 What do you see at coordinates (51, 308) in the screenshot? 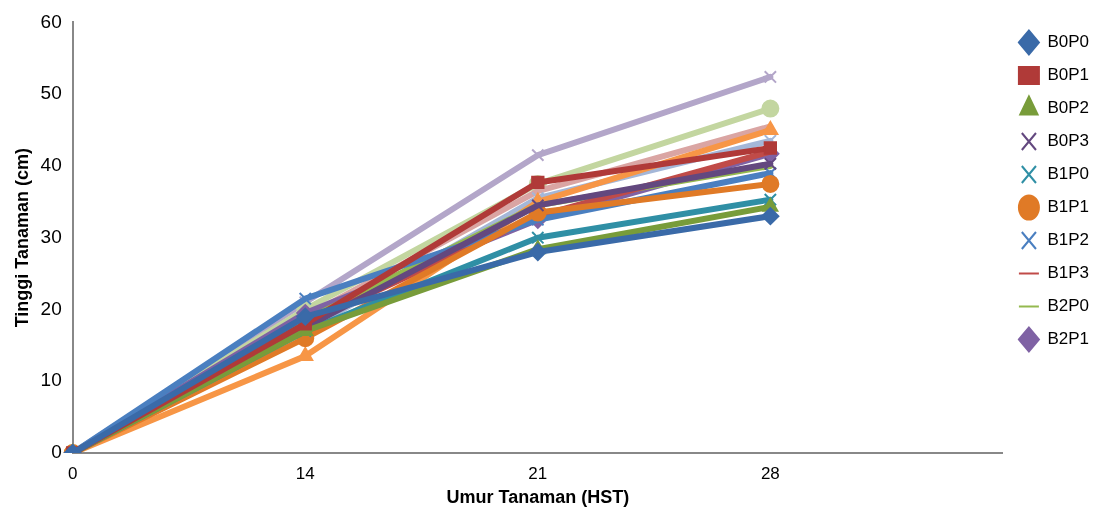
I see `y-tick-label: 20` at bounding box center [51, 308].